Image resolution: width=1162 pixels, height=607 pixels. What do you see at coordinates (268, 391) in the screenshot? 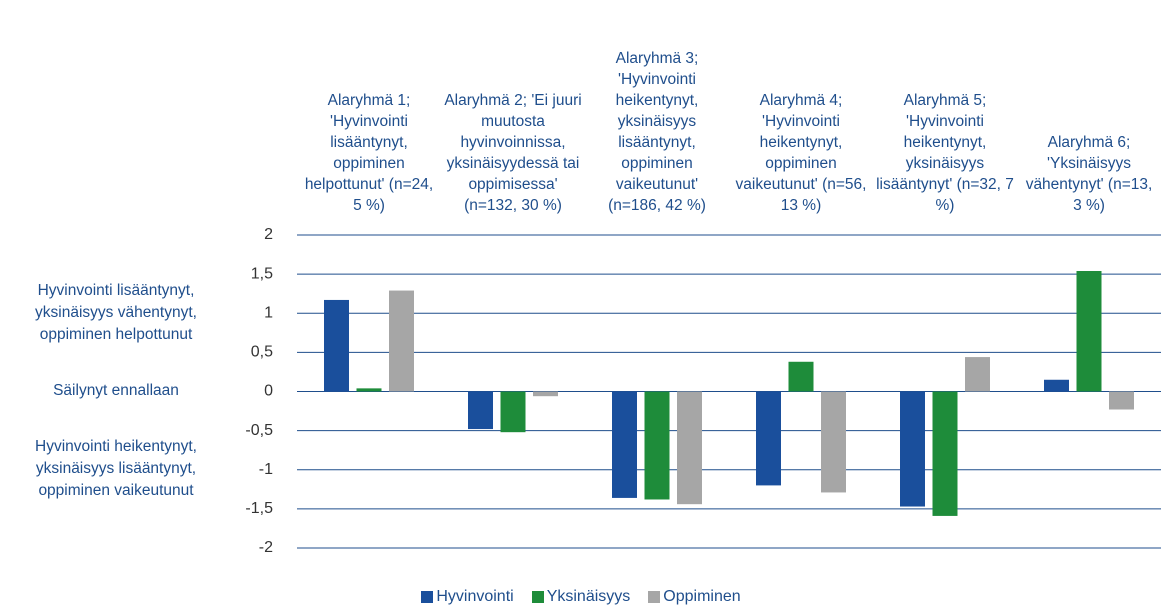
I see `y-tick-label: 0` at bounding box center [268, 391].